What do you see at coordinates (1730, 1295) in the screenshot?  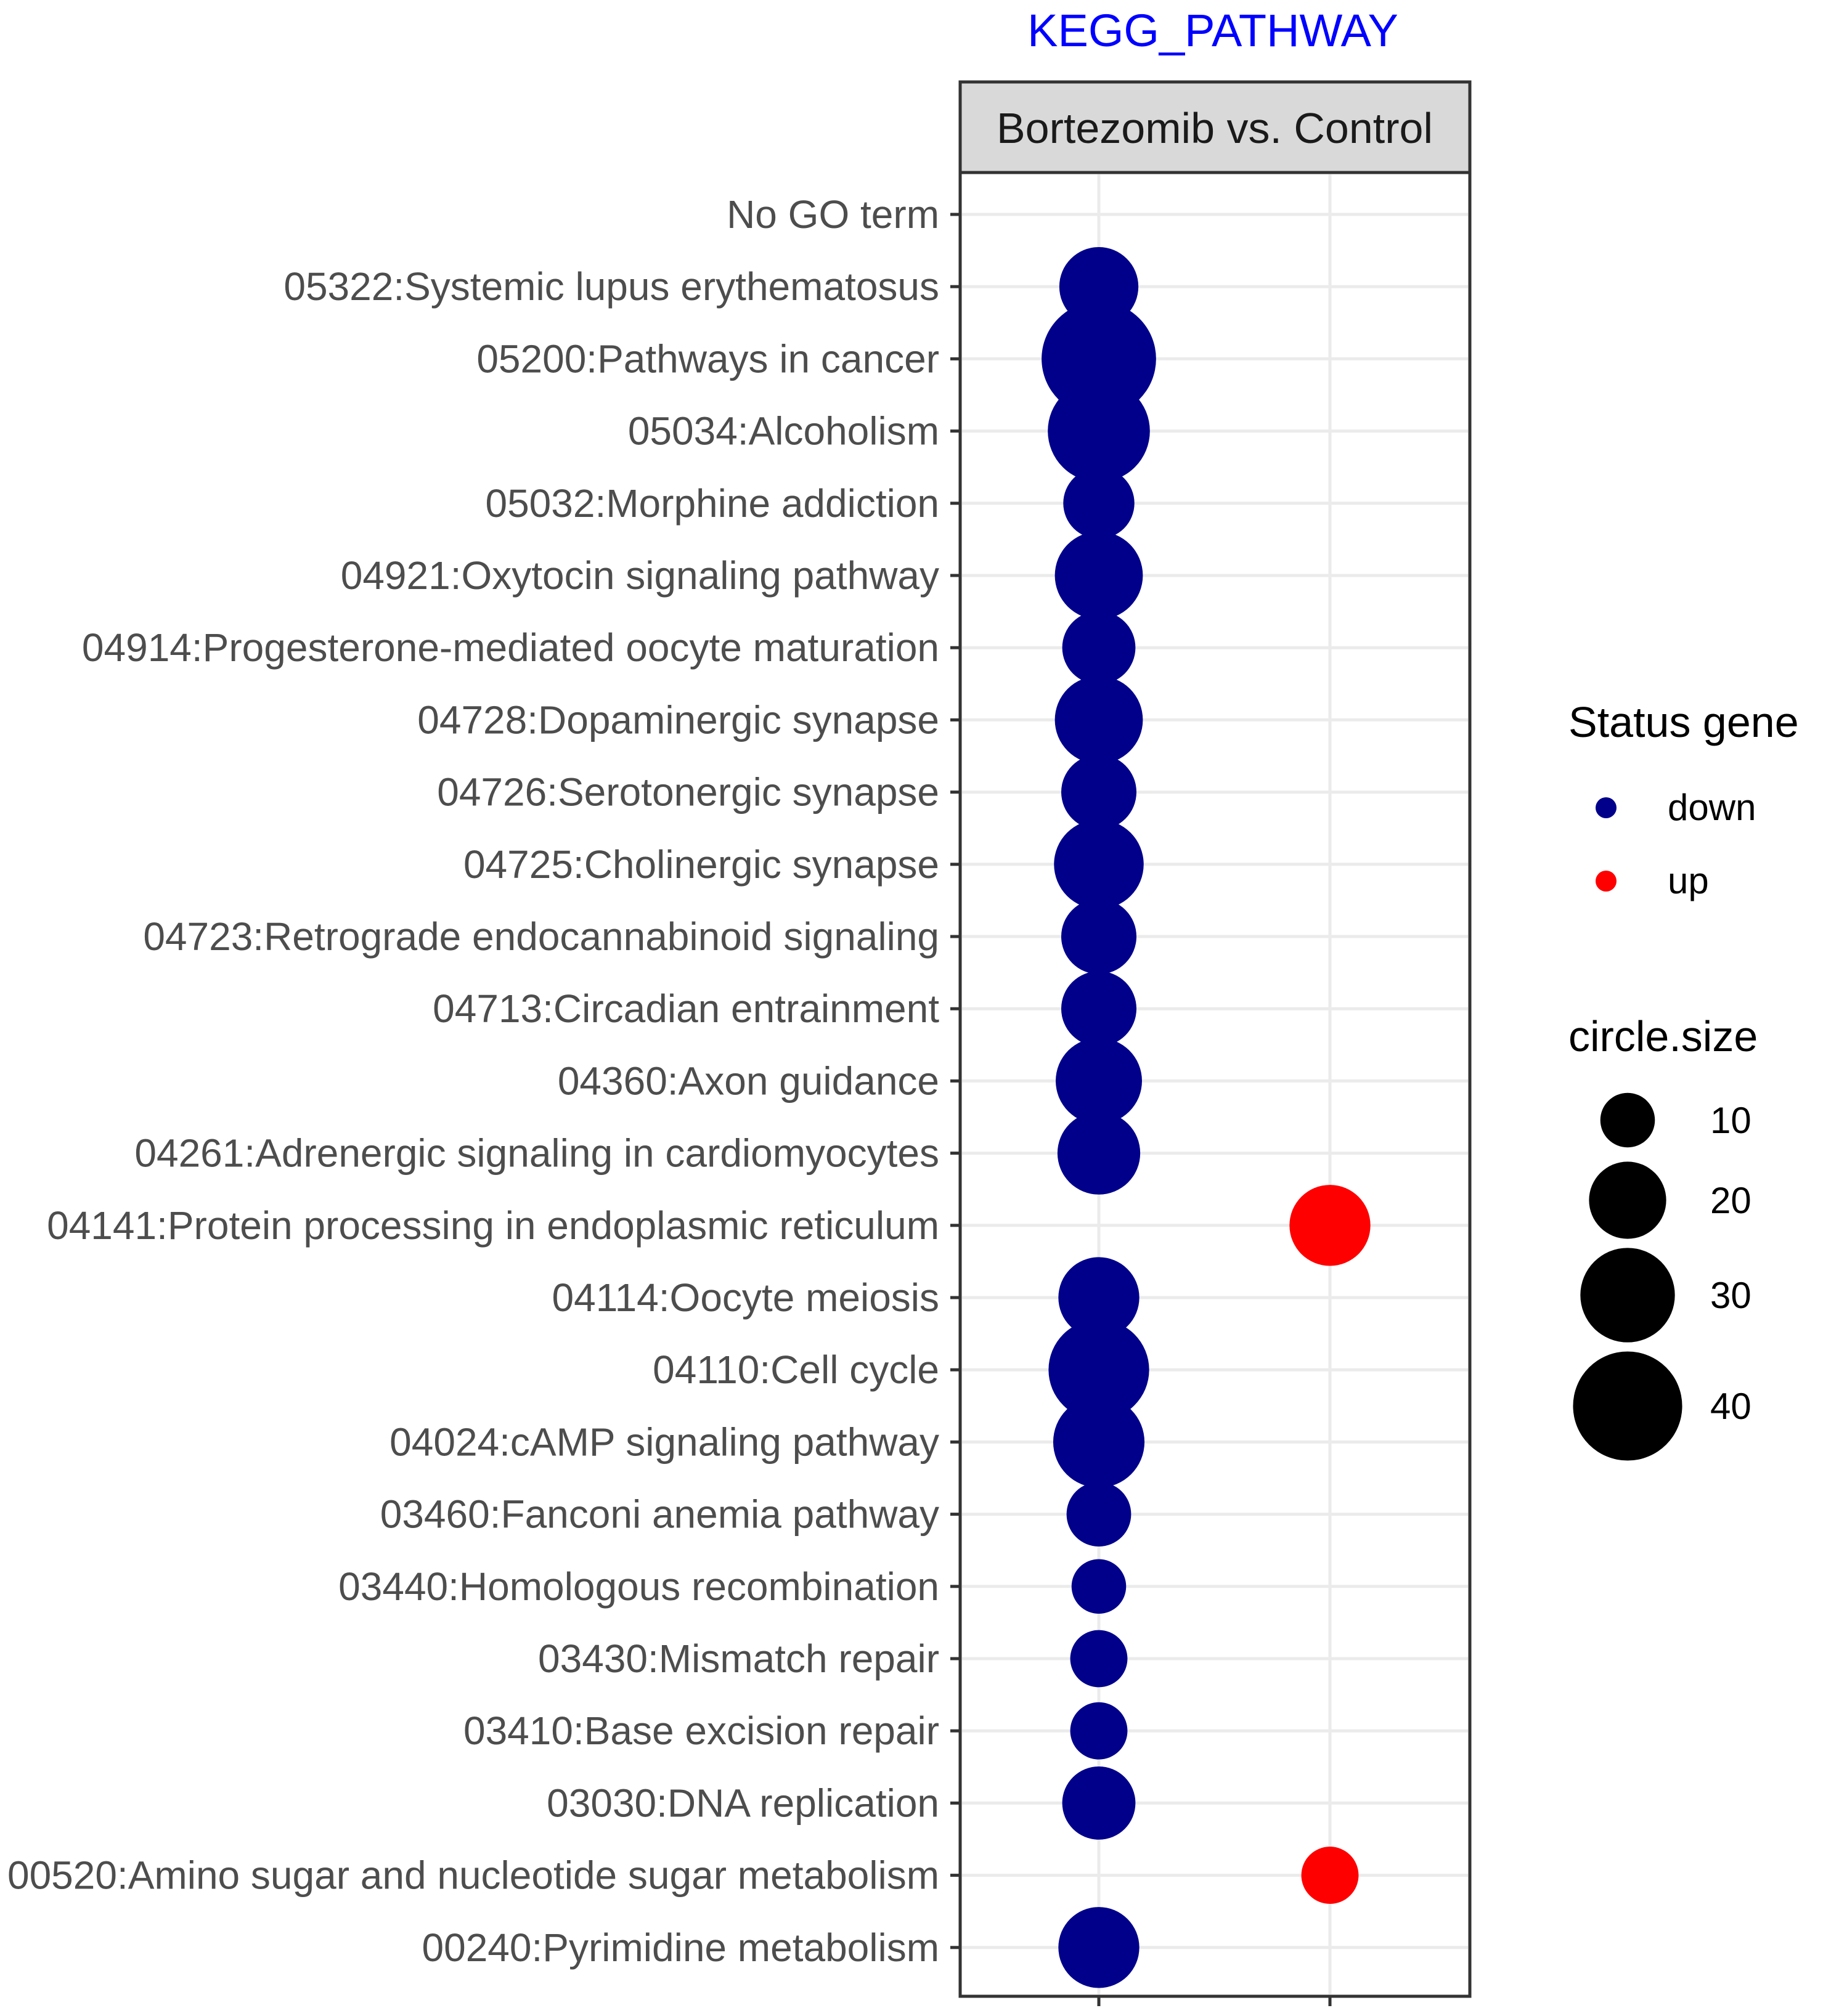 I see `legend-size-label: 30` at bounding box center [1730, 1295].